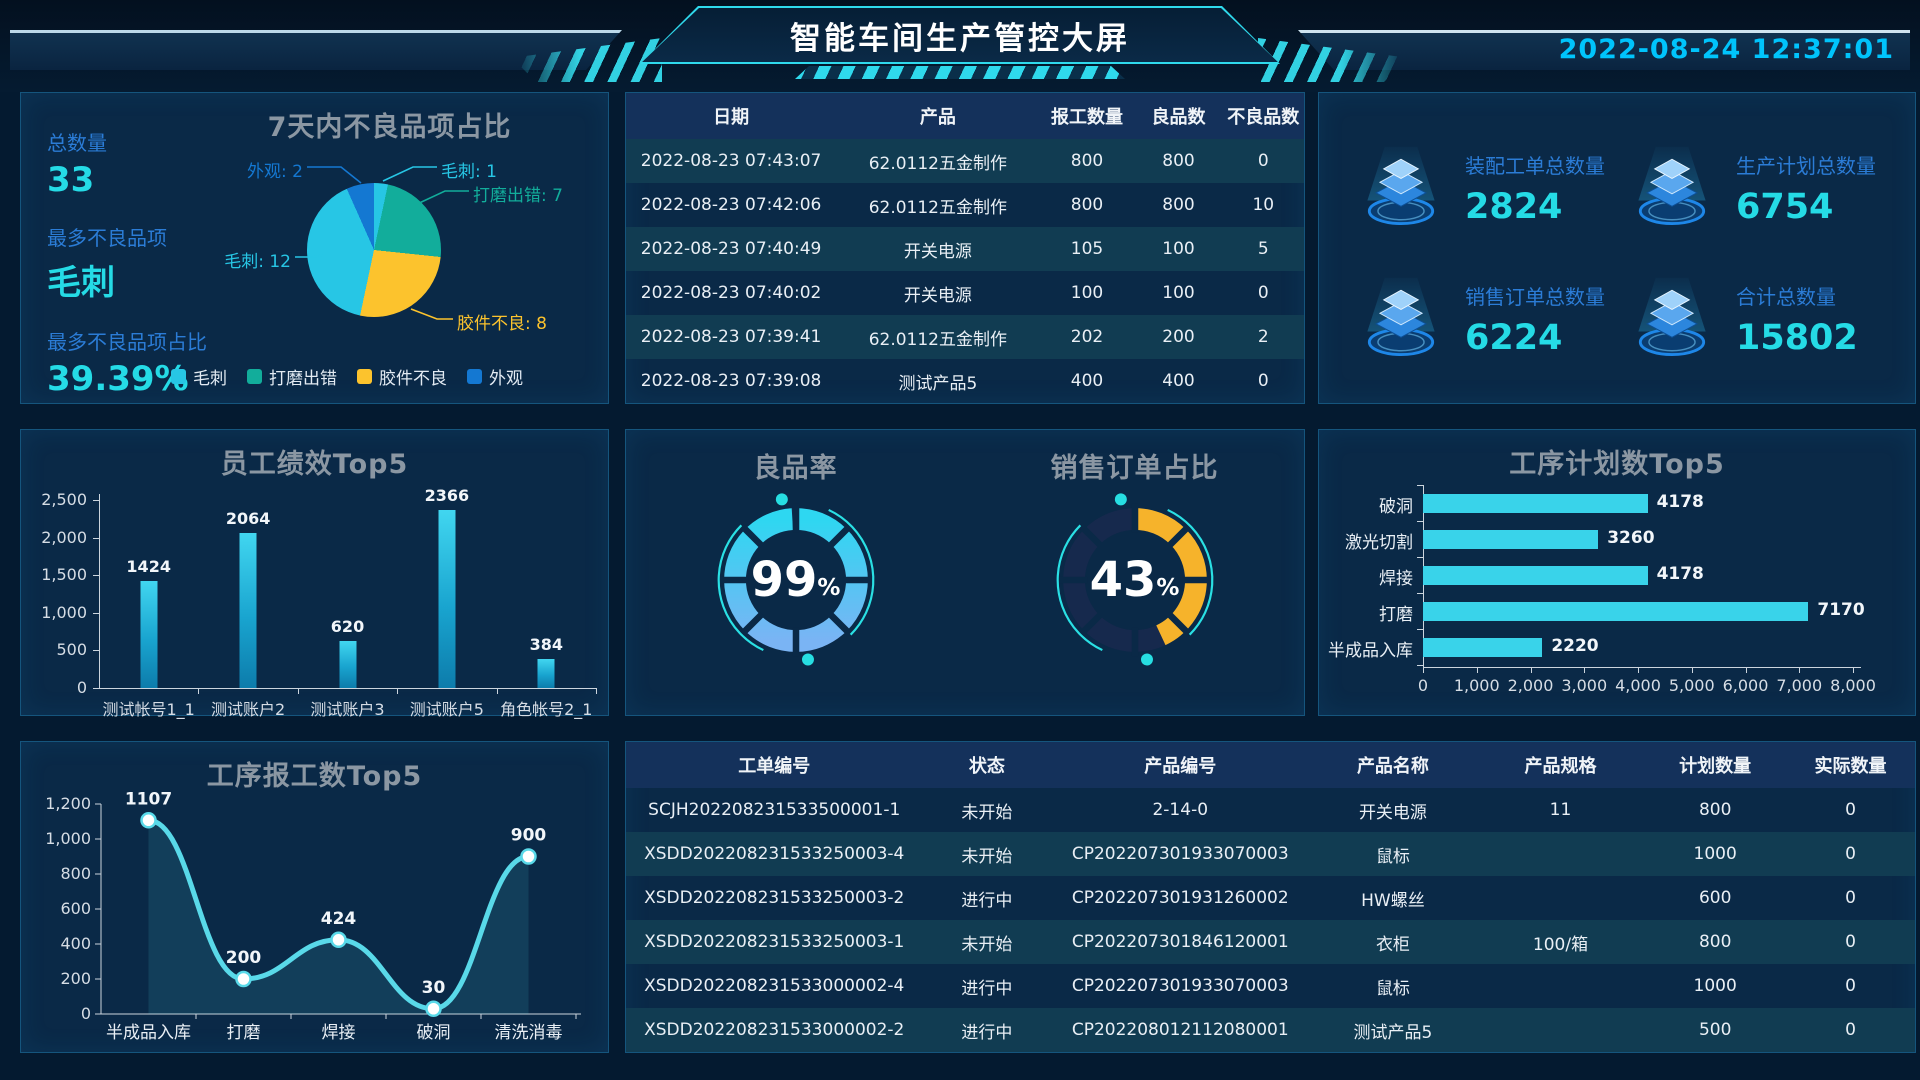 Image resolution: width=1920 pixels, height=1080 pixels. I want to click on pie-leader-lines, so click(382, 243).